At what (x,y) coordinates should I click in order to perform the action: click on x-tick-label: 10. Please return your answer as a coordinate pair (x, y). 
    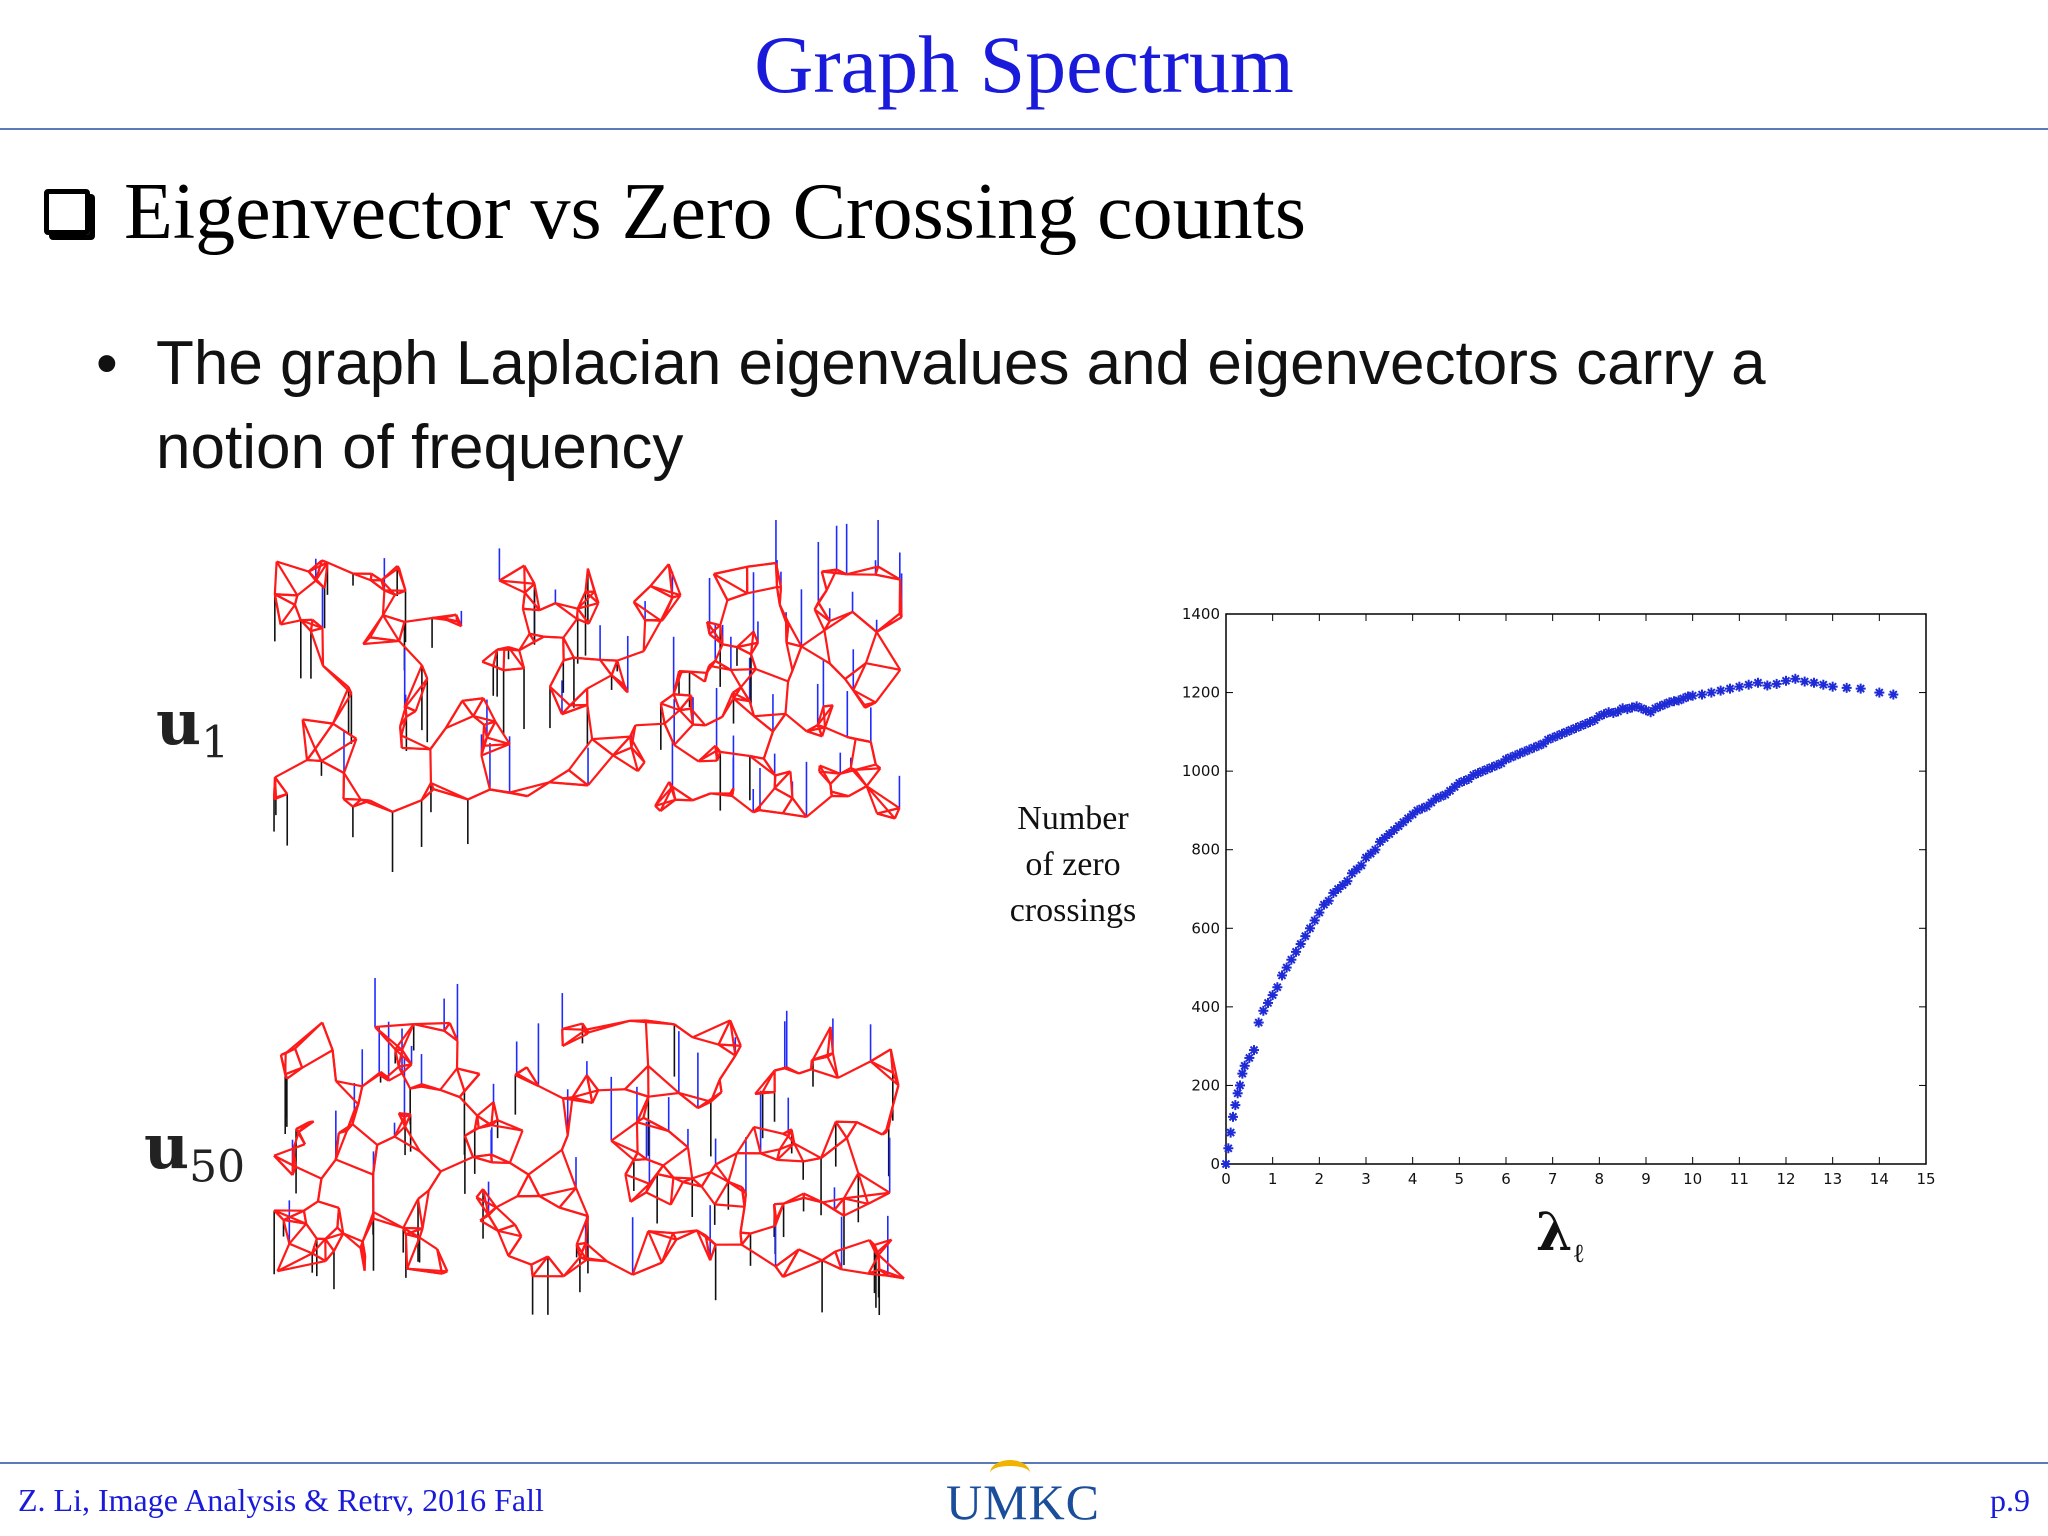
    Looking at the image, I should click on (1692, 1179).